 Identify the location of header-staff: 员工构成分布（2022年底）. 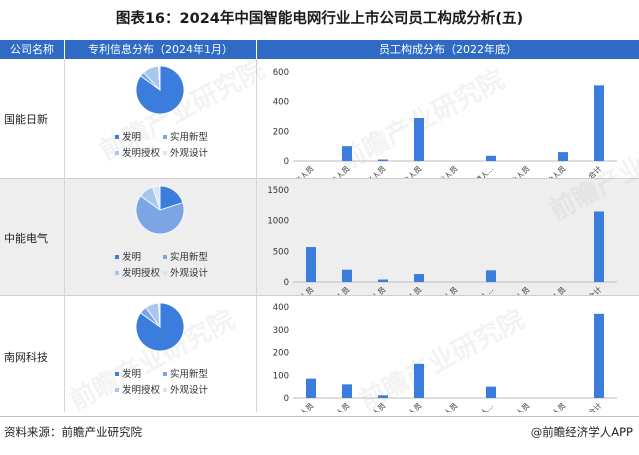
(448, 49).